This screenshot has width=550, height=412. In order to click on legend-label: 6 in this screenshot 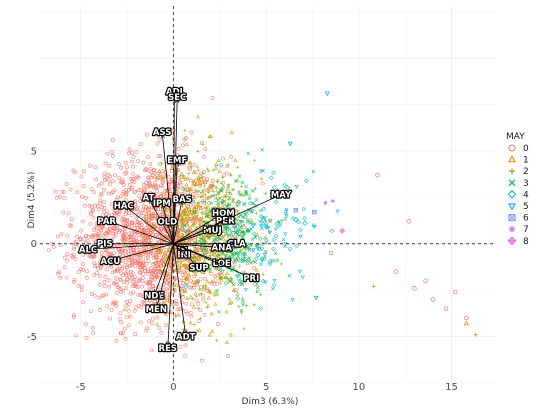, I will do `click(526, 219)`.